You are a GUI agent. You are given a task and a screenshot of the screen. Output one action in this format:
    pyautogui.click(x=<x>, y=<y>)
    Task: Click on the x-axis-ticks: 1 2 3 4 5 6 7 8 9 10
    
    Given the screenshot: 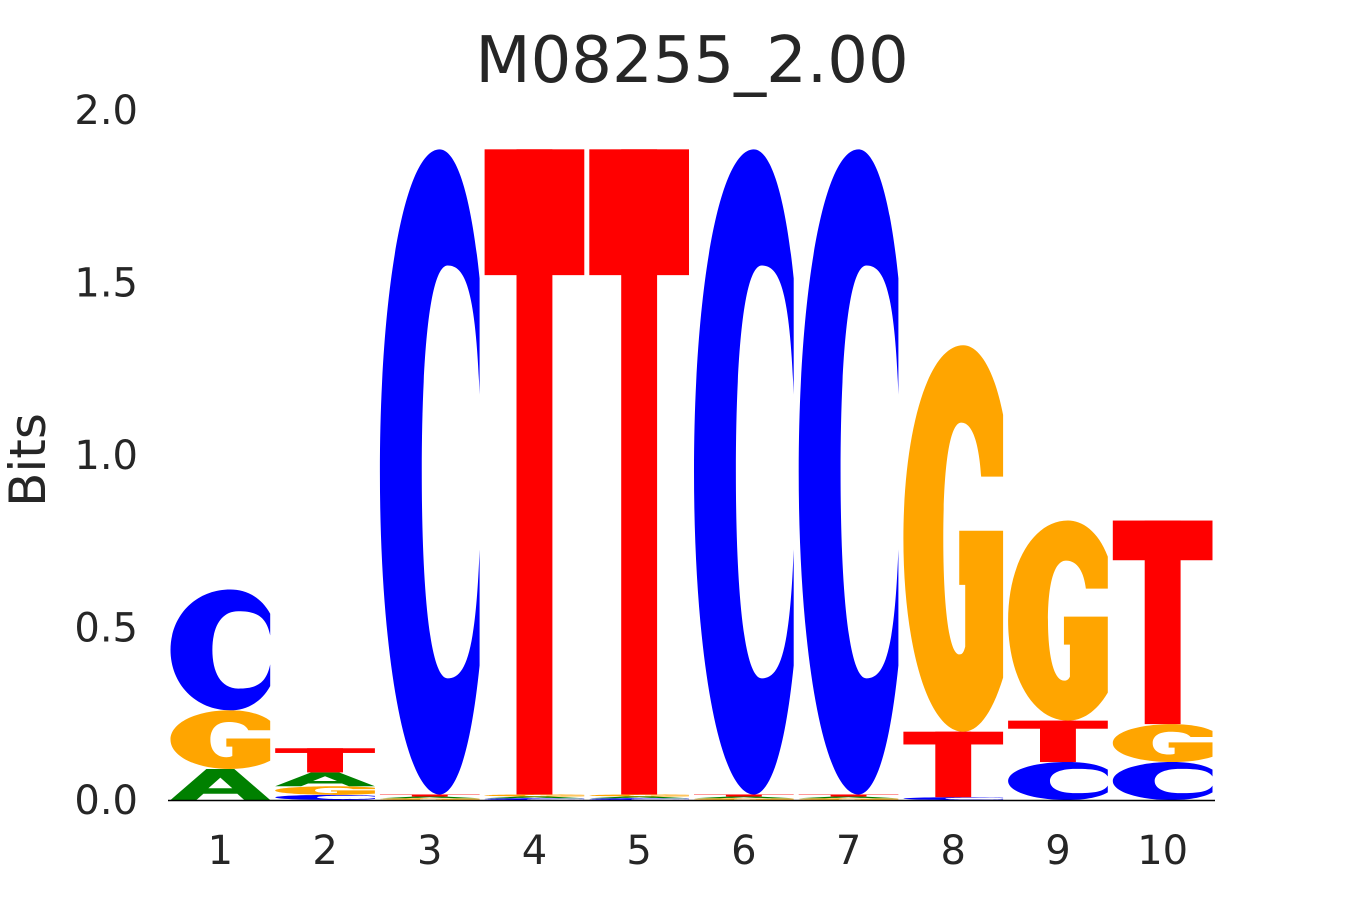 What is the action you would take?
    pyautogui.click(x=698, y=851)
    